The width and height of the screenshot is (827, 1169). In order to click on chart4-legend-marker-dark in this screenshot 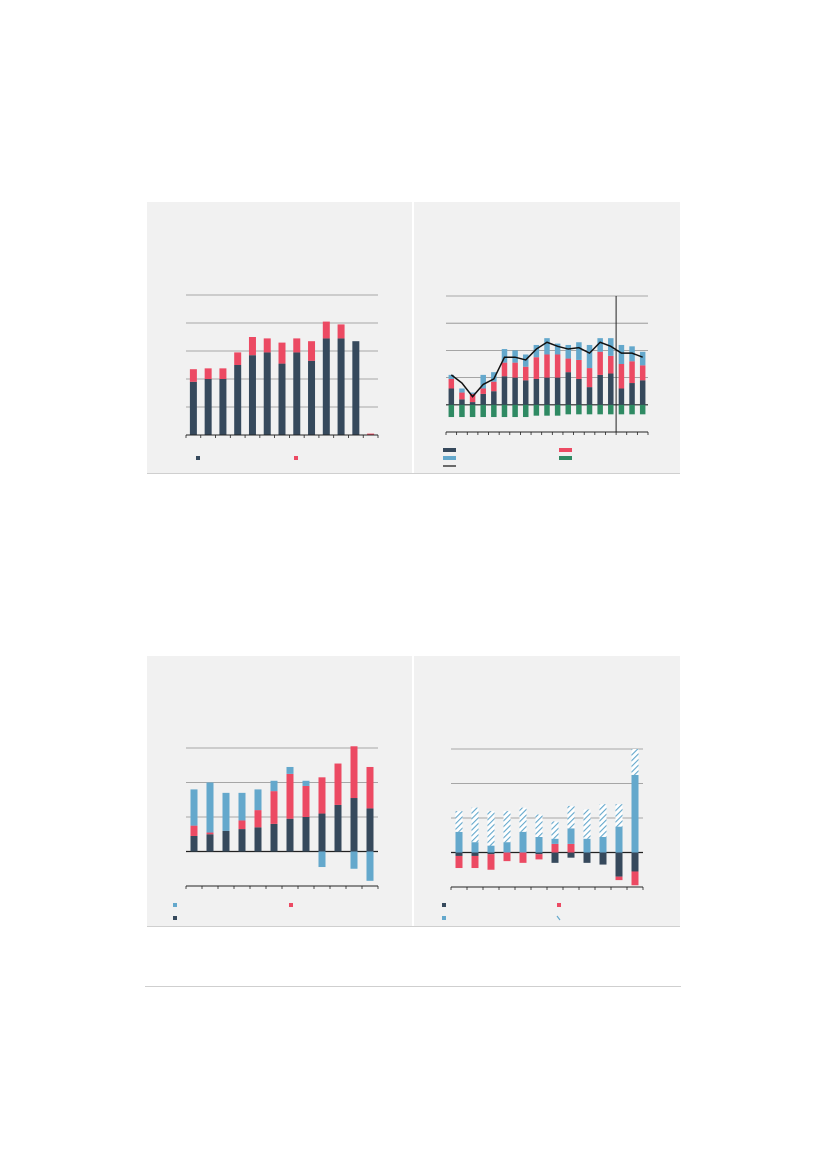, I will do `click(444, 905)`.